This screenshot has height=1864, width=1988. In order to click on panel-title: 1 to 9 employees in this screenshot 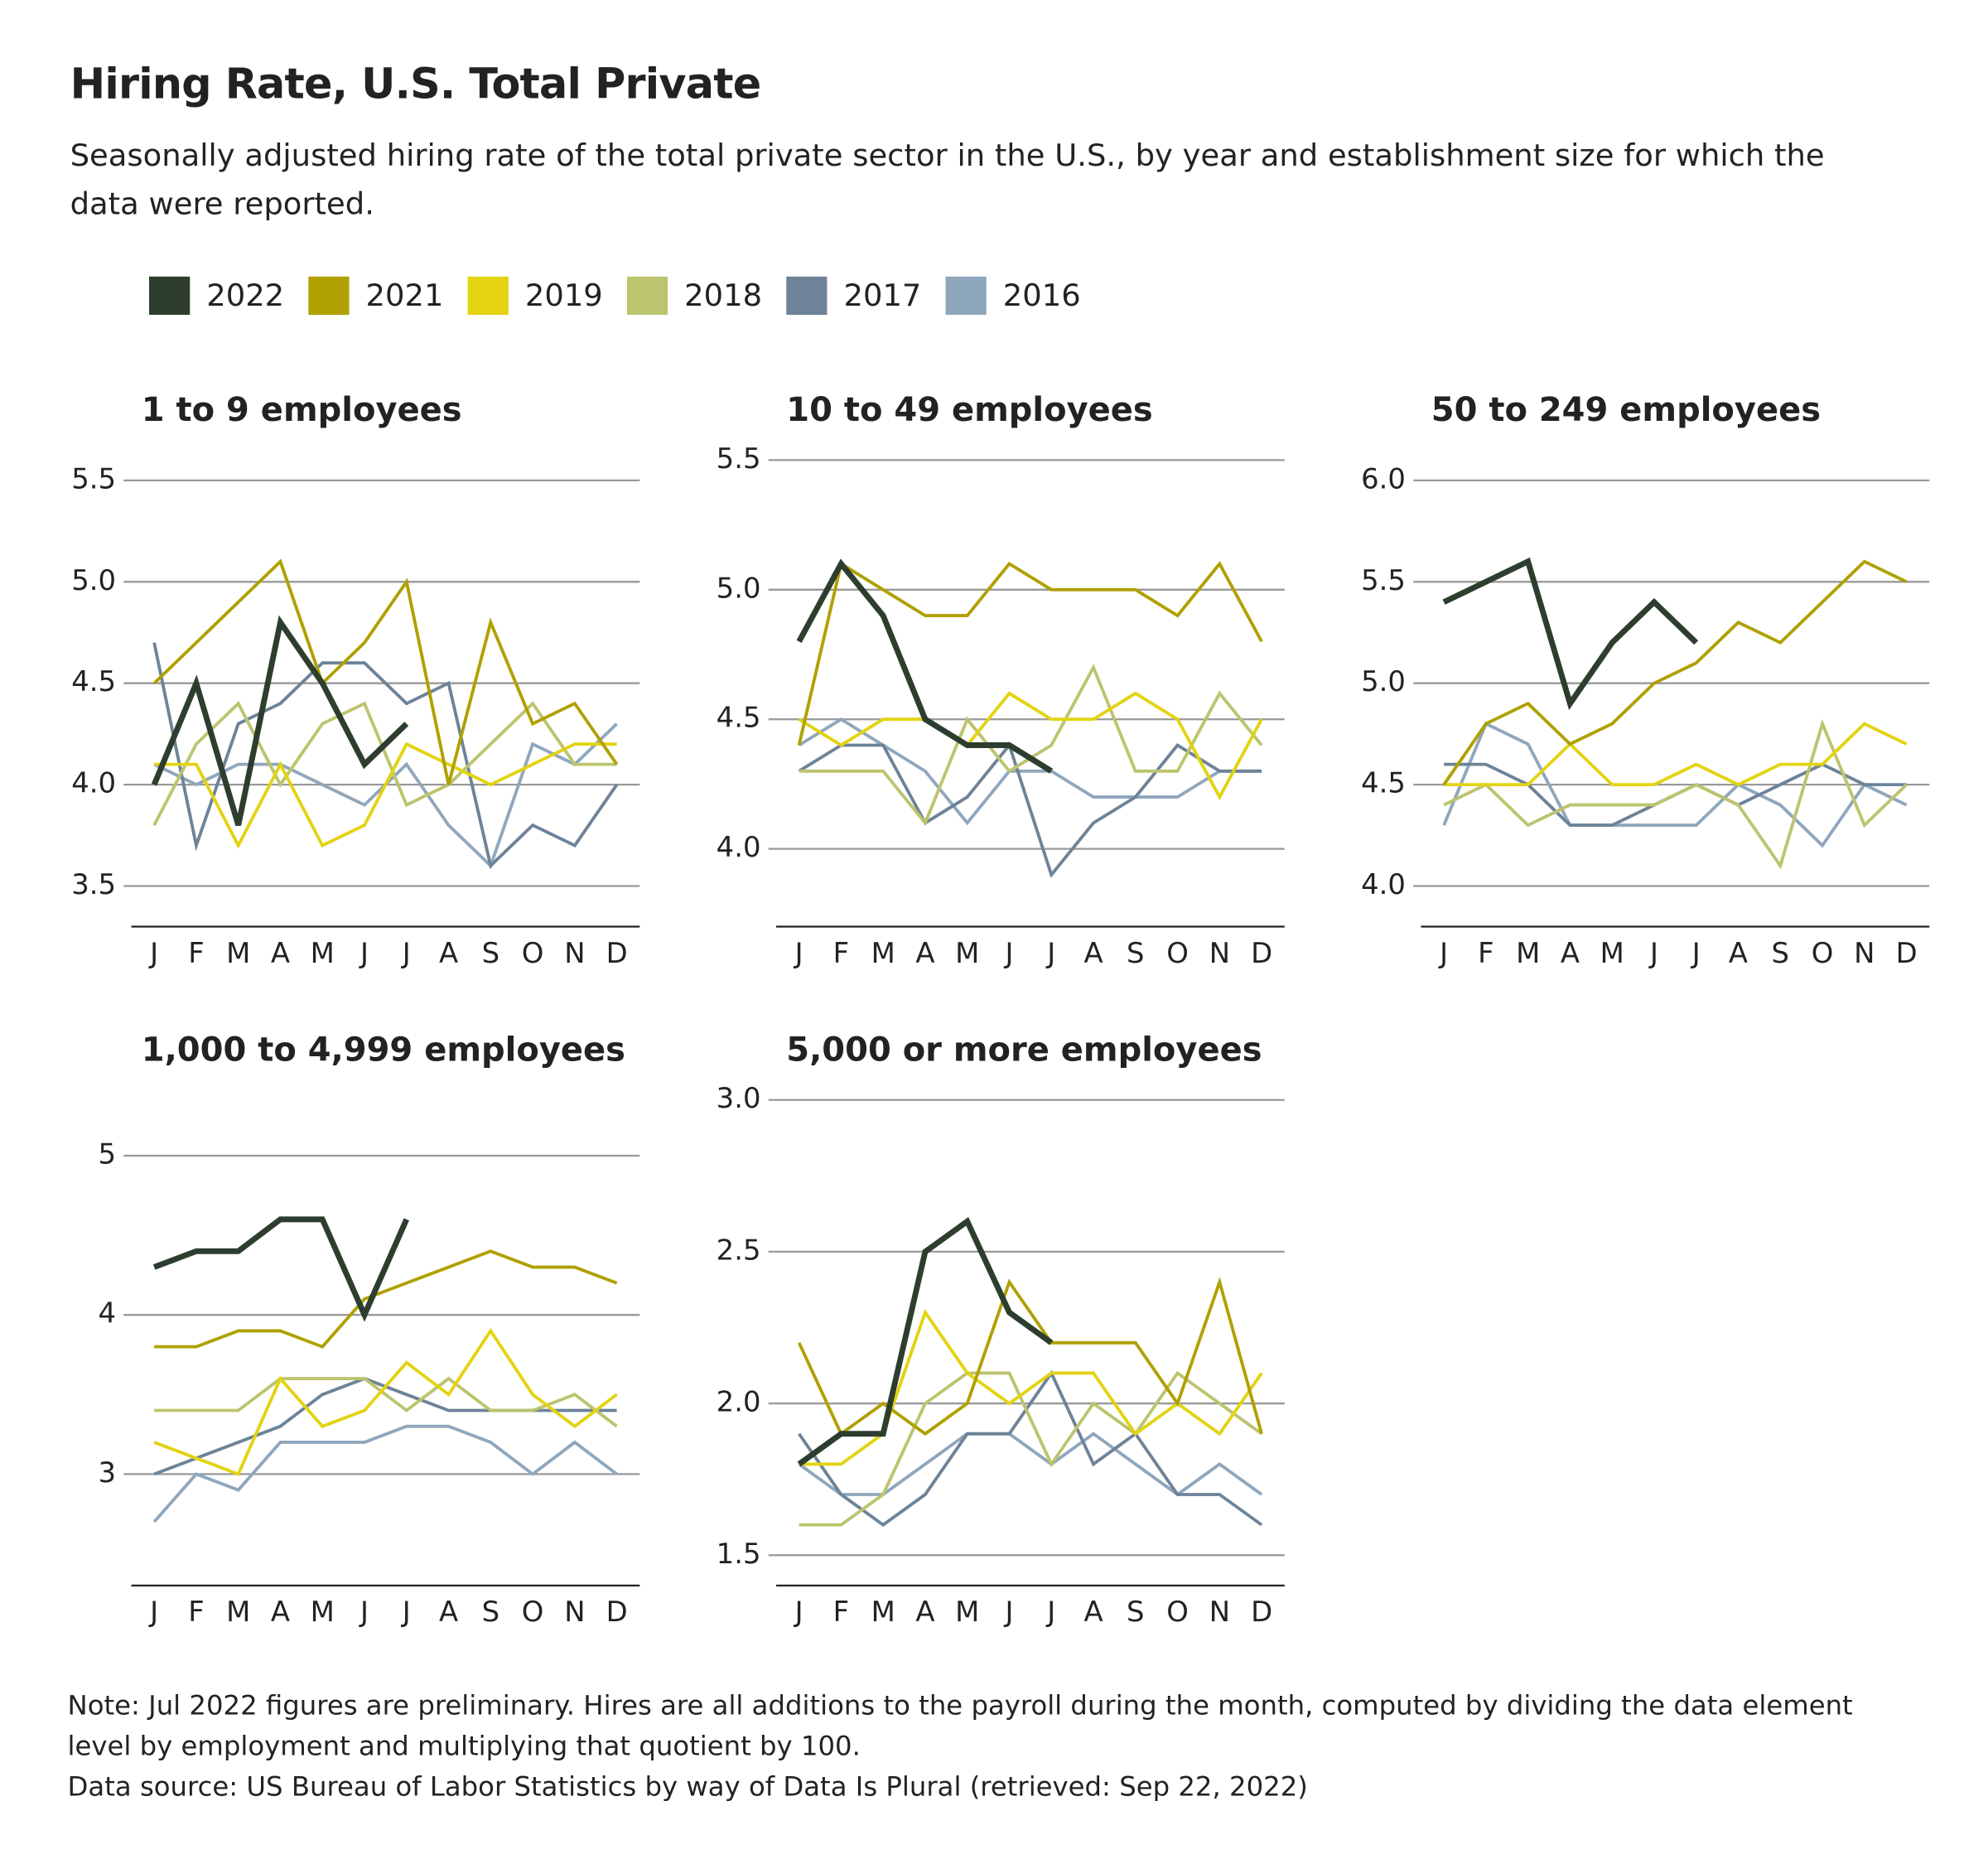, I will do `click(302, 410)`.